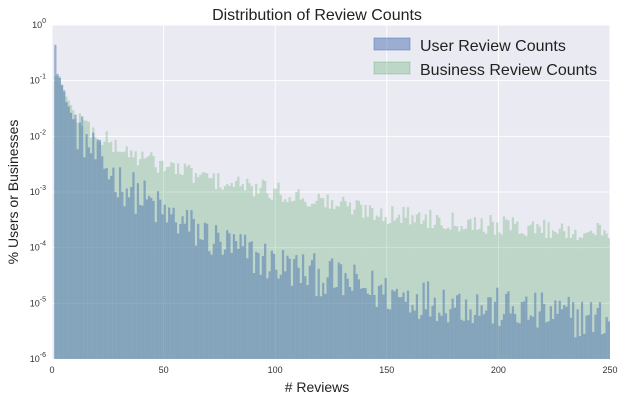 The width and height of the screenshot is (626, 401). I want to click on x-tick-label: 0, so click(51, 370).